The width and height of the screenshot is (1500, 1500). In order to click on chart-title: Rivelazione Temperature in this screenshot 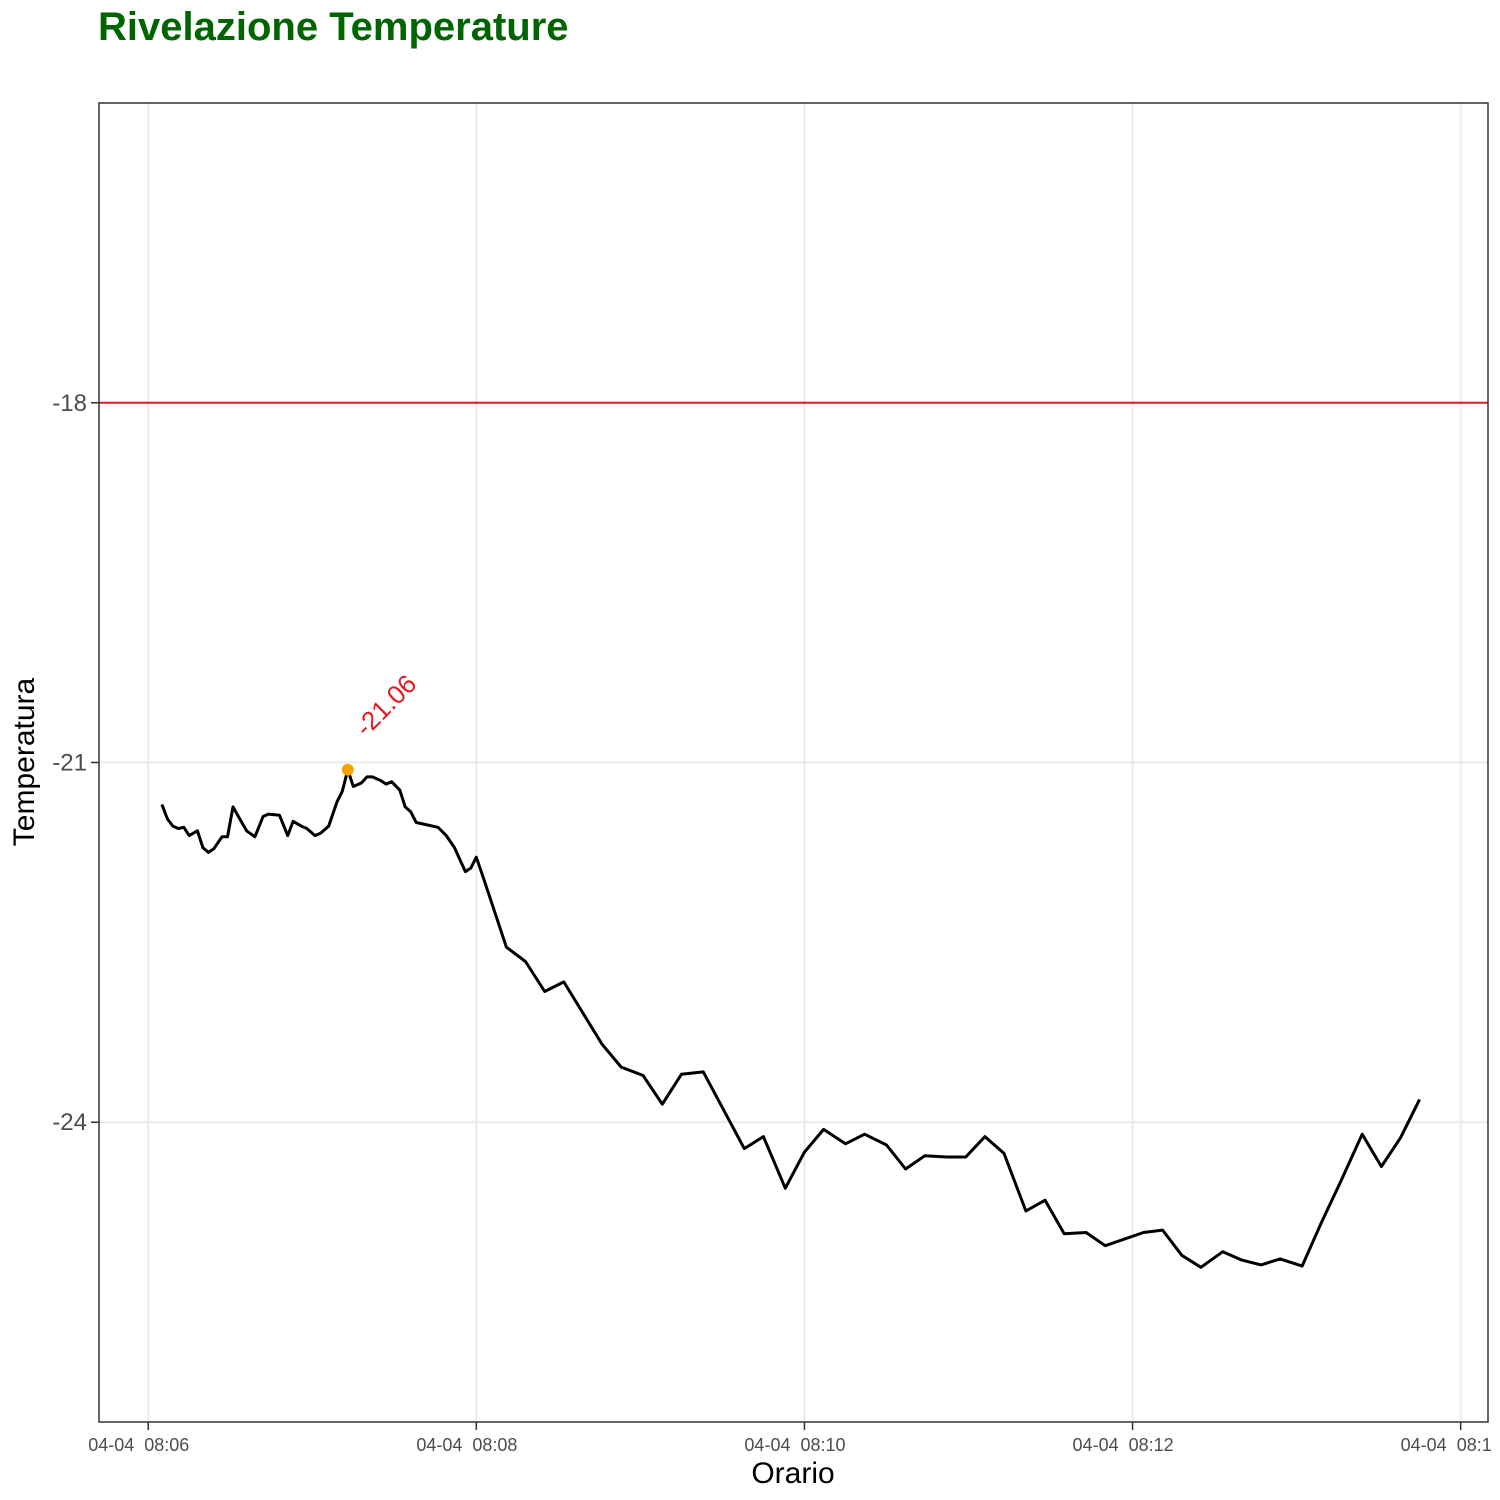, I will do `click(333, 27)`.